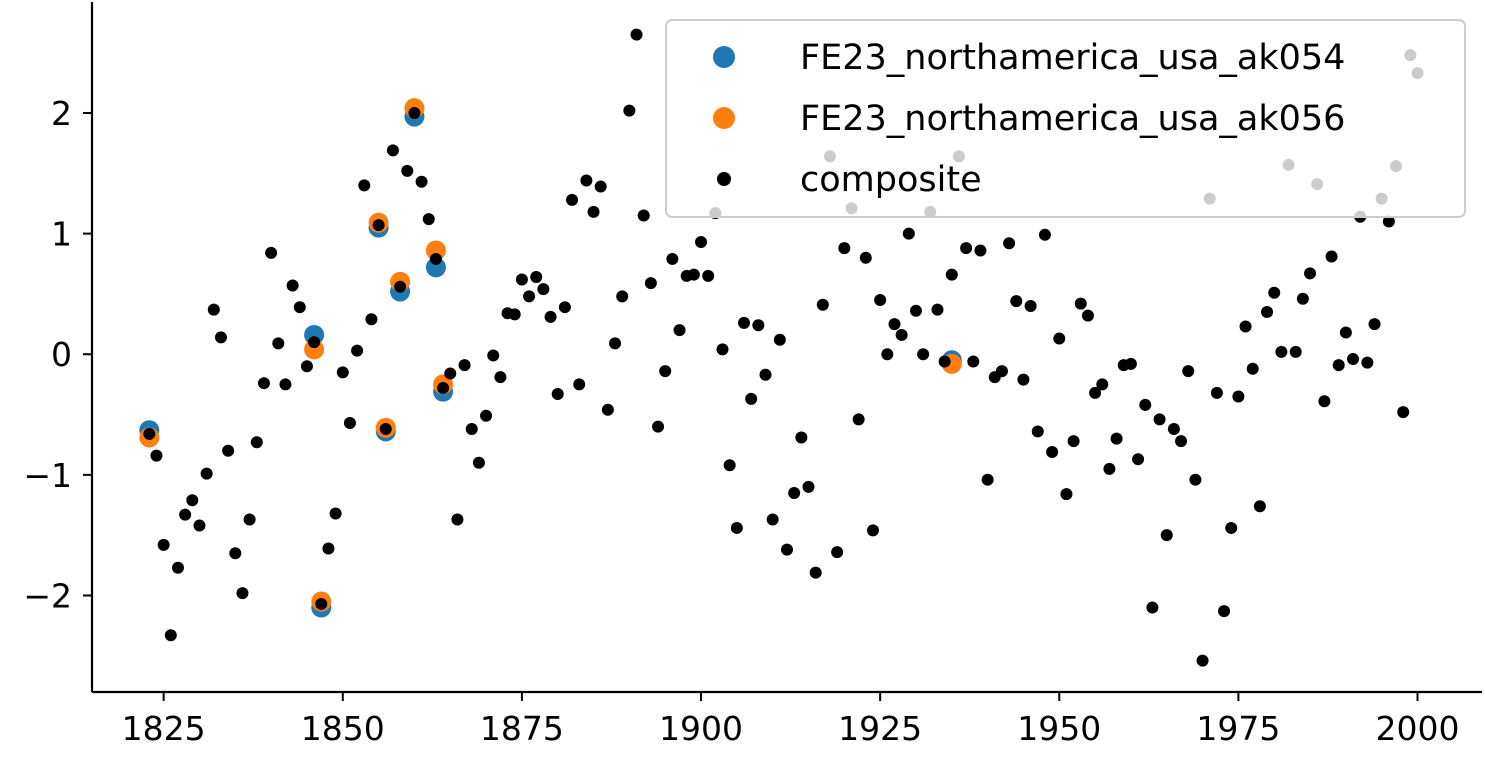 The width and height of the screenshot is (1485, 762). What do you see at coordinates (1418, 728) in the screenshot?
I see `x-tick-label: 2000` at bounding box center [1418, 728].